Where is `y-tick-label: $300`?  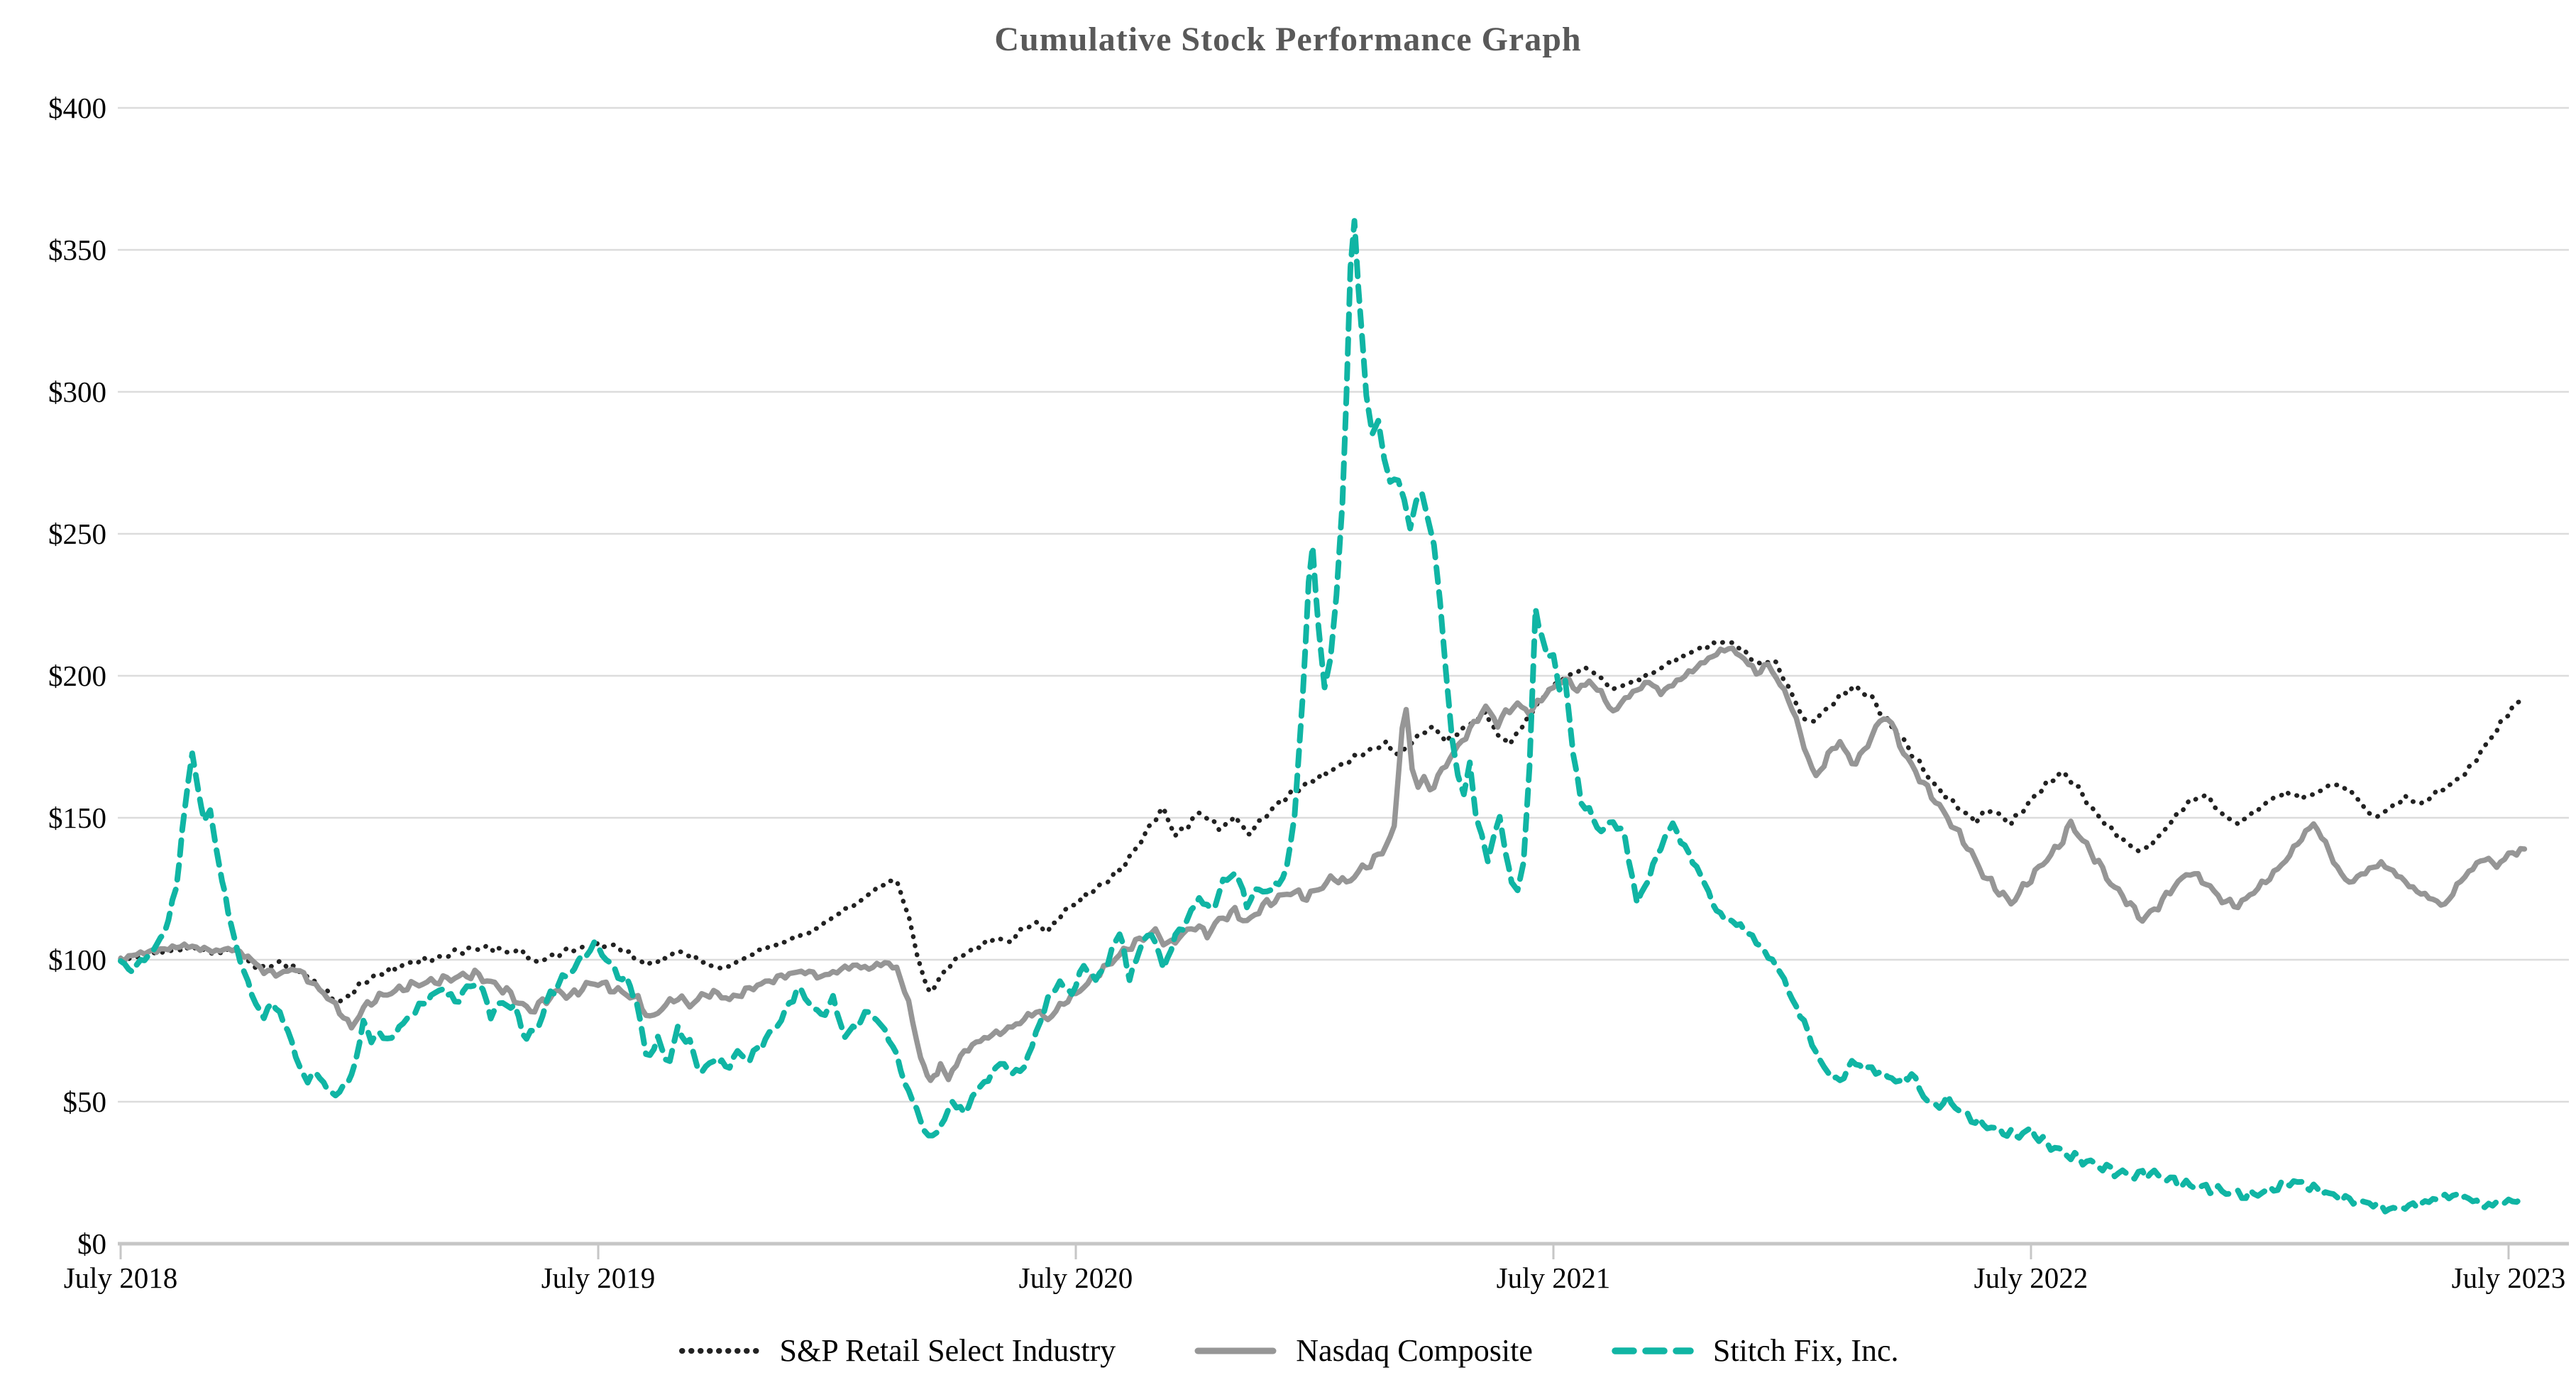
y-tick-label: $300 is located at coordinates (77, 392).